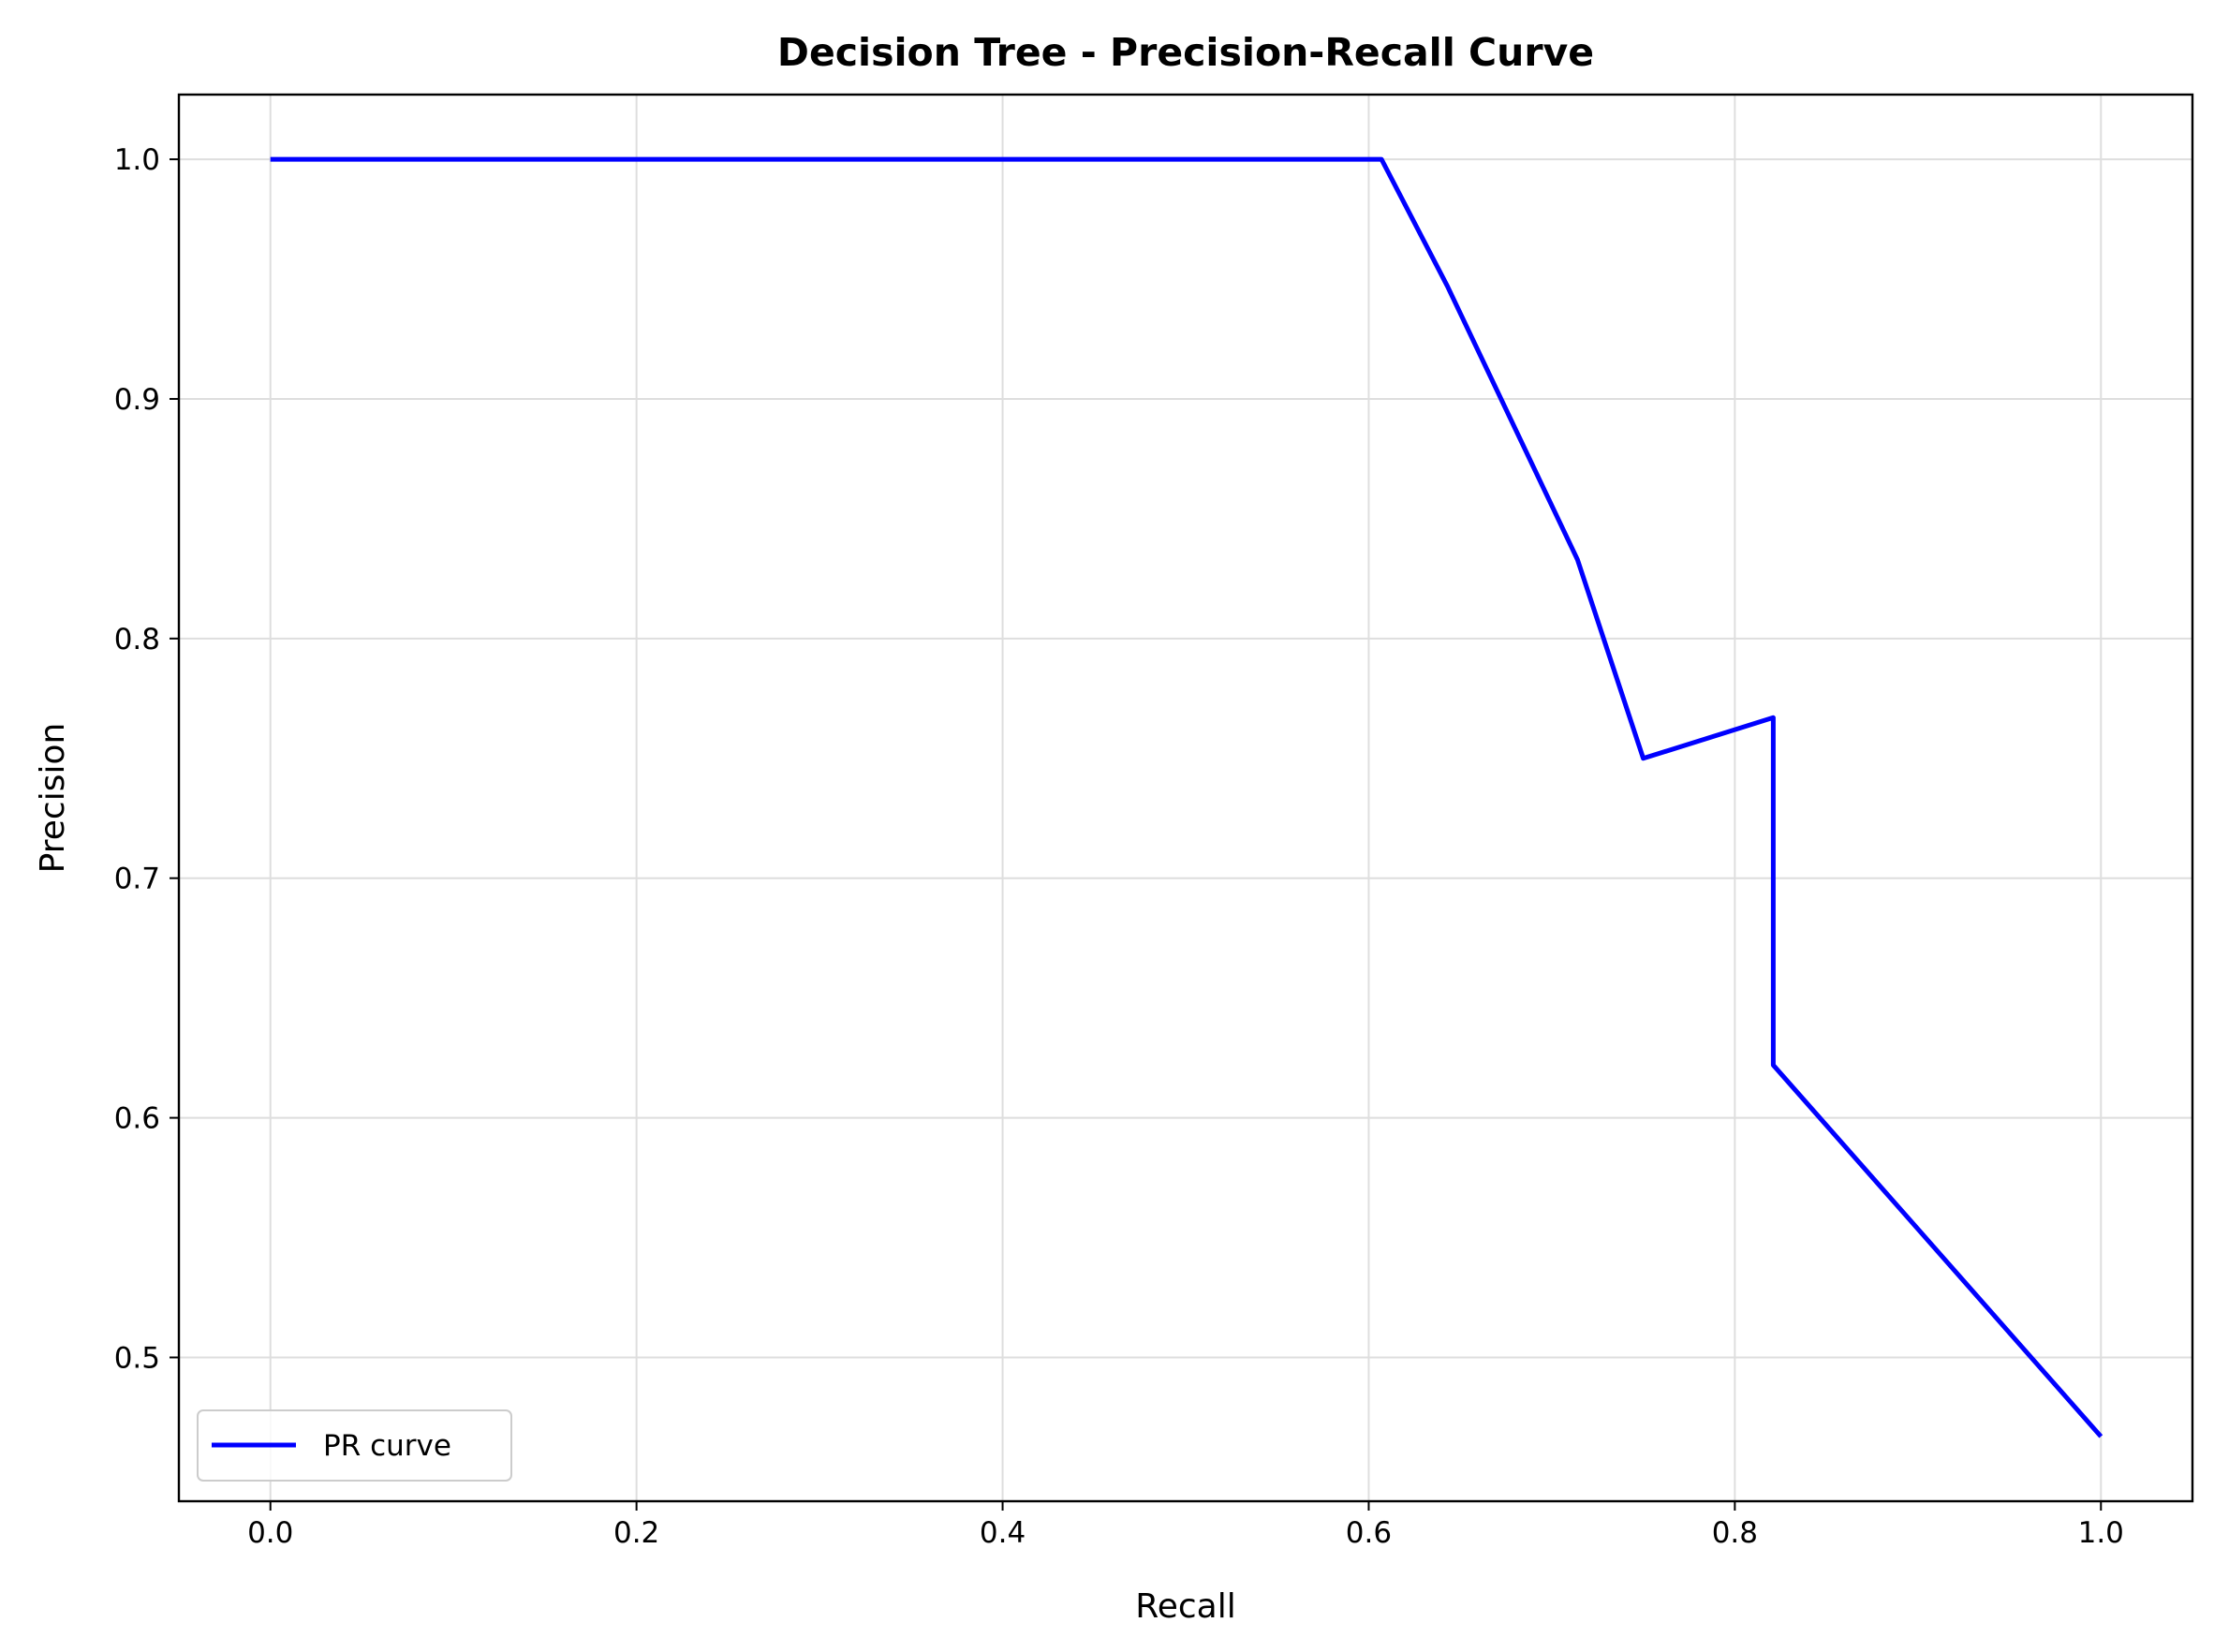  I want to click on legend: PR curve, so click(354, 1445).